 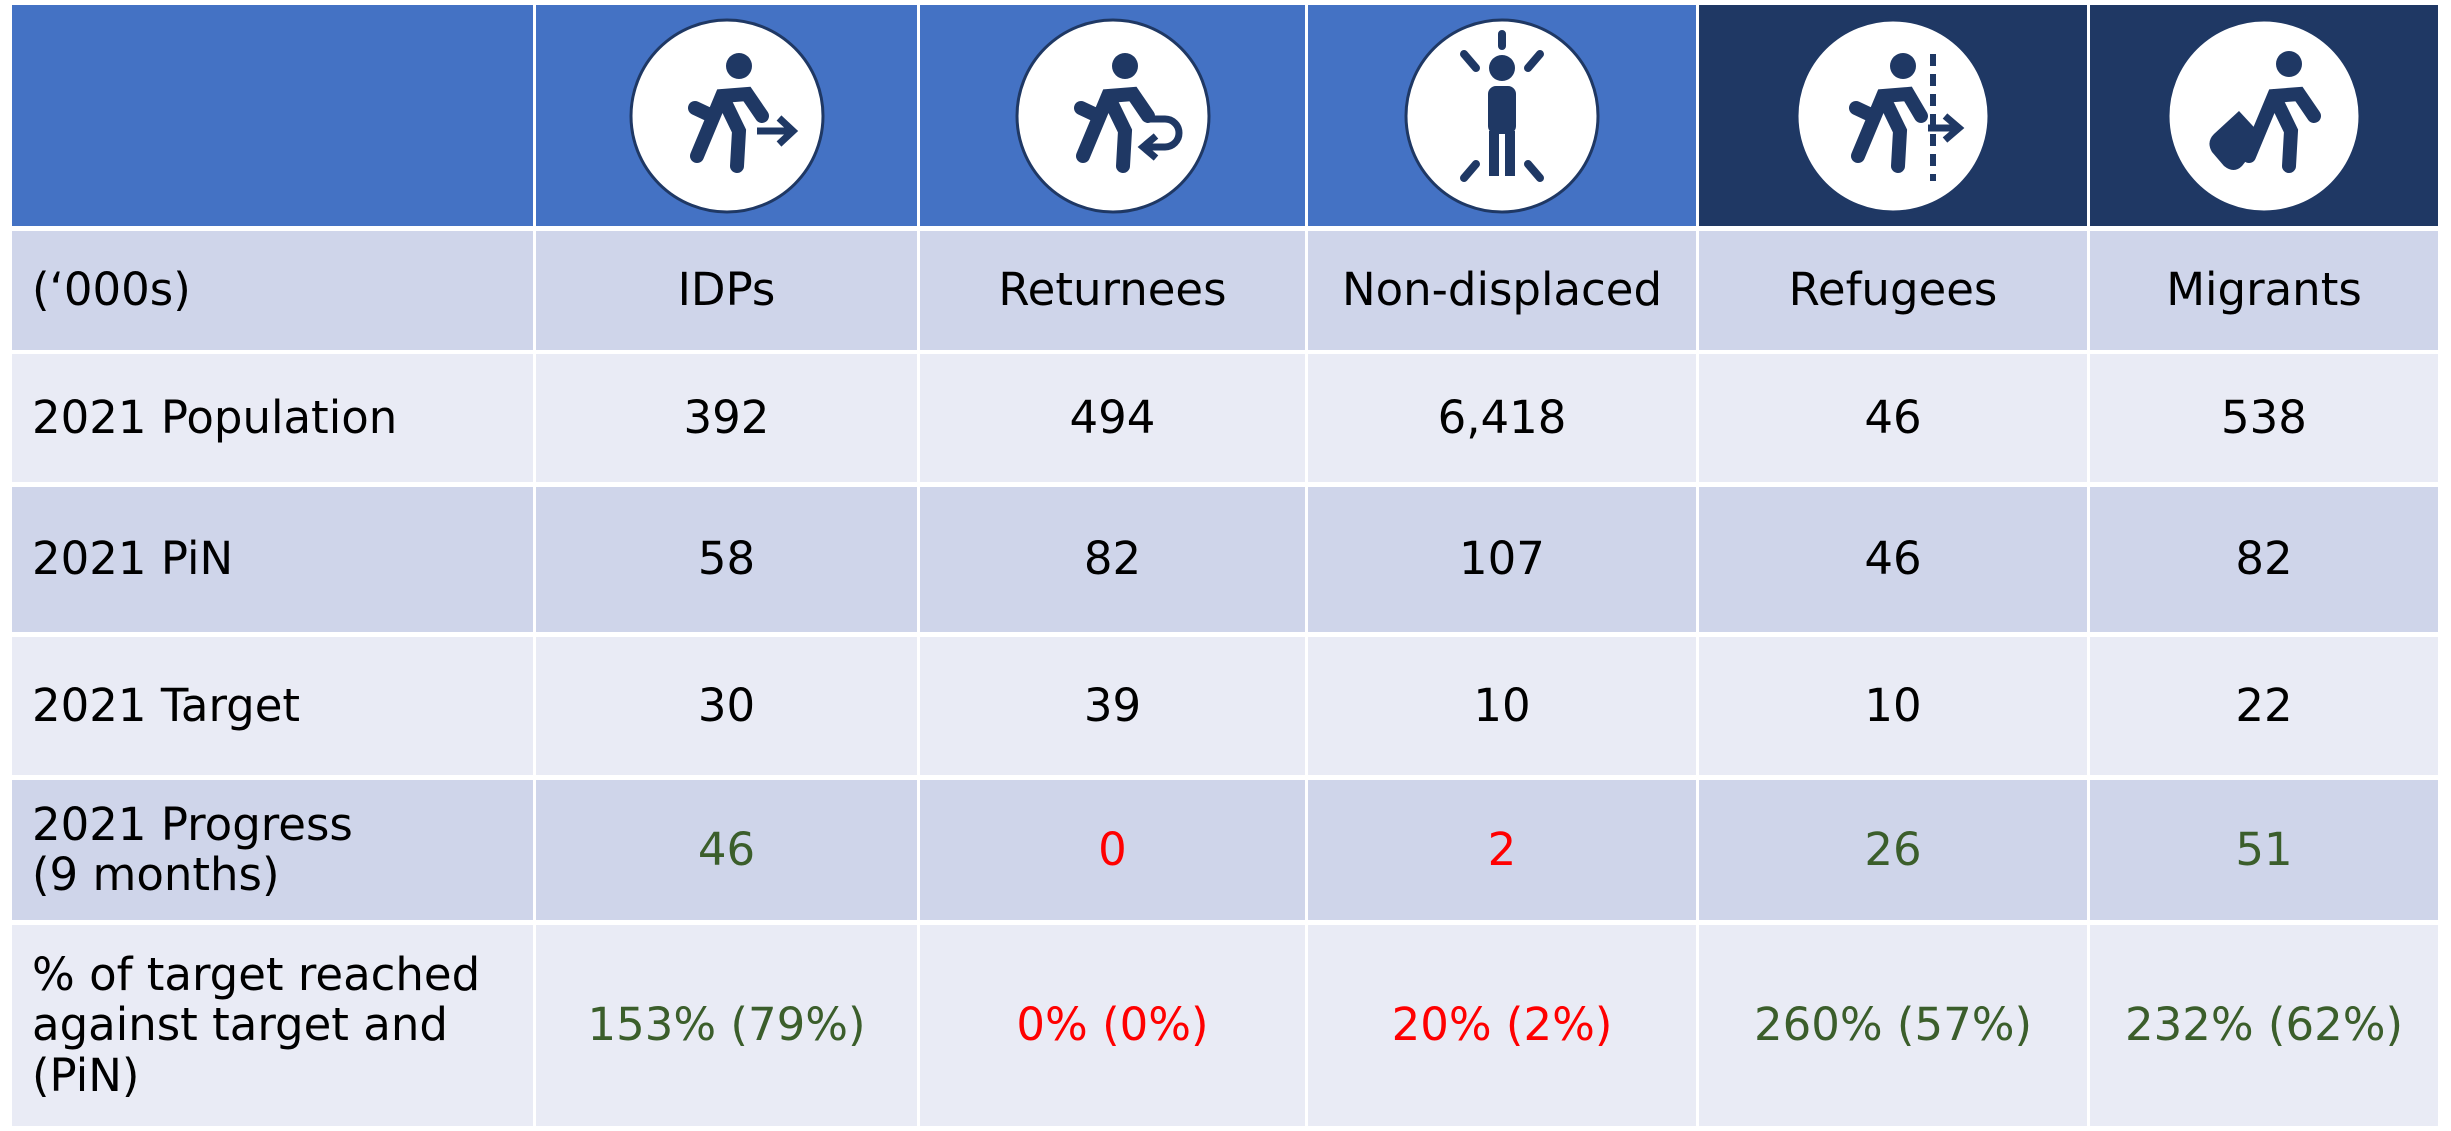 What do you see at coordinates (2264, 290) in the screenshot?
I see `table-cell: Migrants` at bounding box center [2264, 290].